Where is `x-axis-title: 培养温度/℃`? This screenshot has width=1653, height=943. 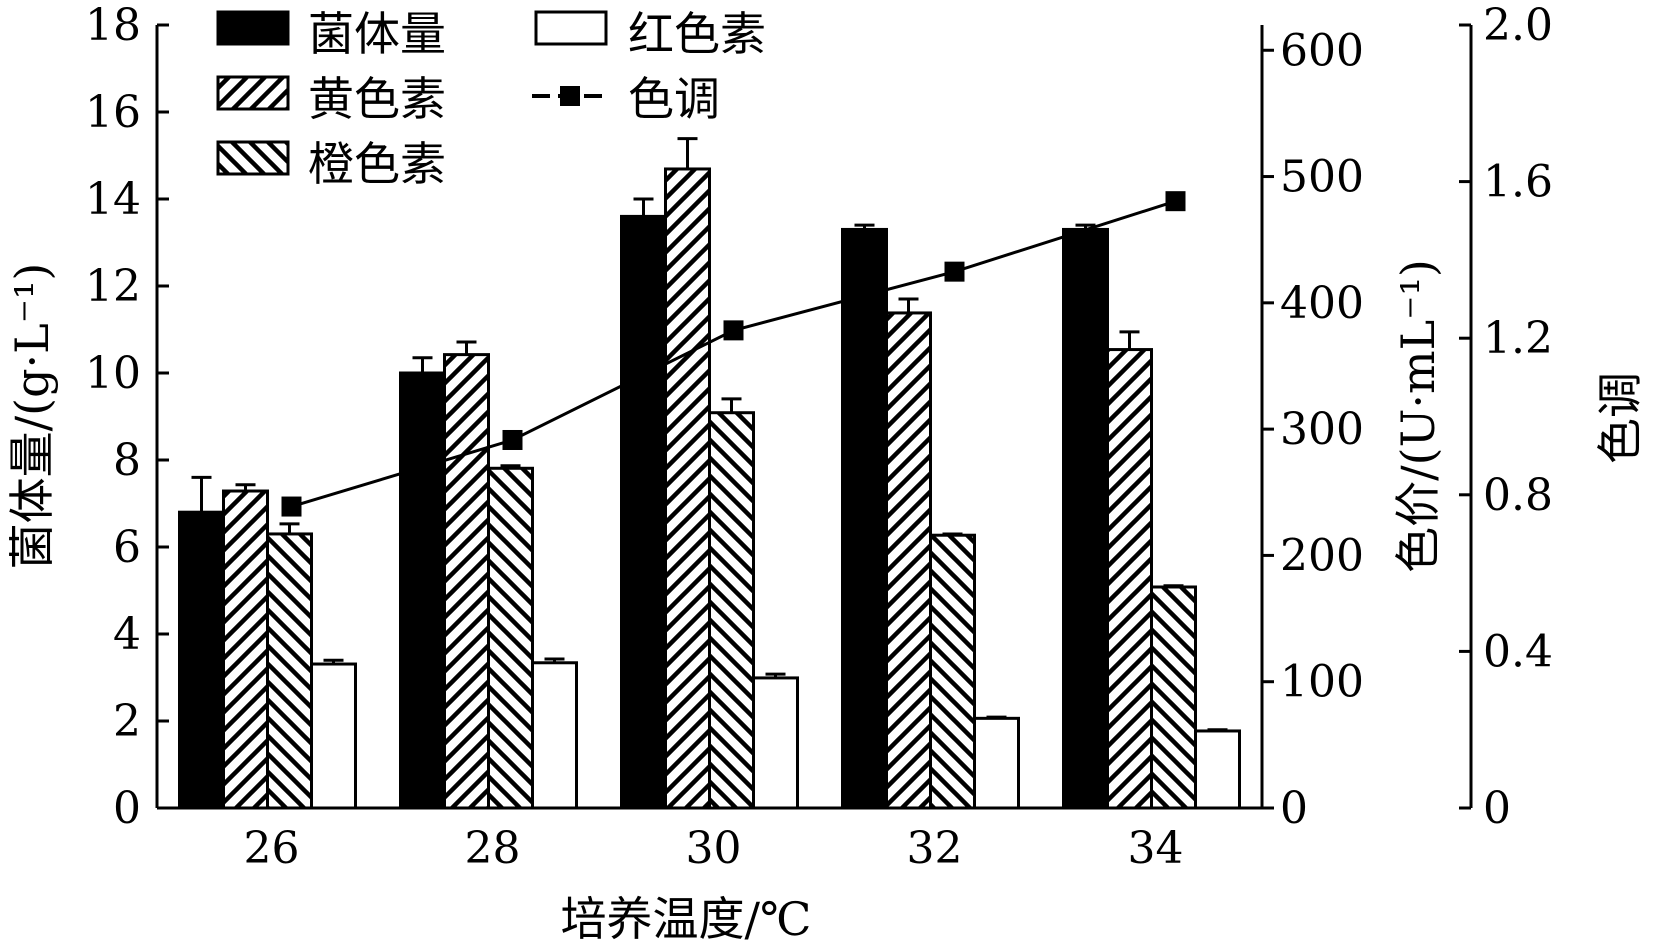
x-axis-title: 培养温度/℃ is located at coordinates (686, 917).